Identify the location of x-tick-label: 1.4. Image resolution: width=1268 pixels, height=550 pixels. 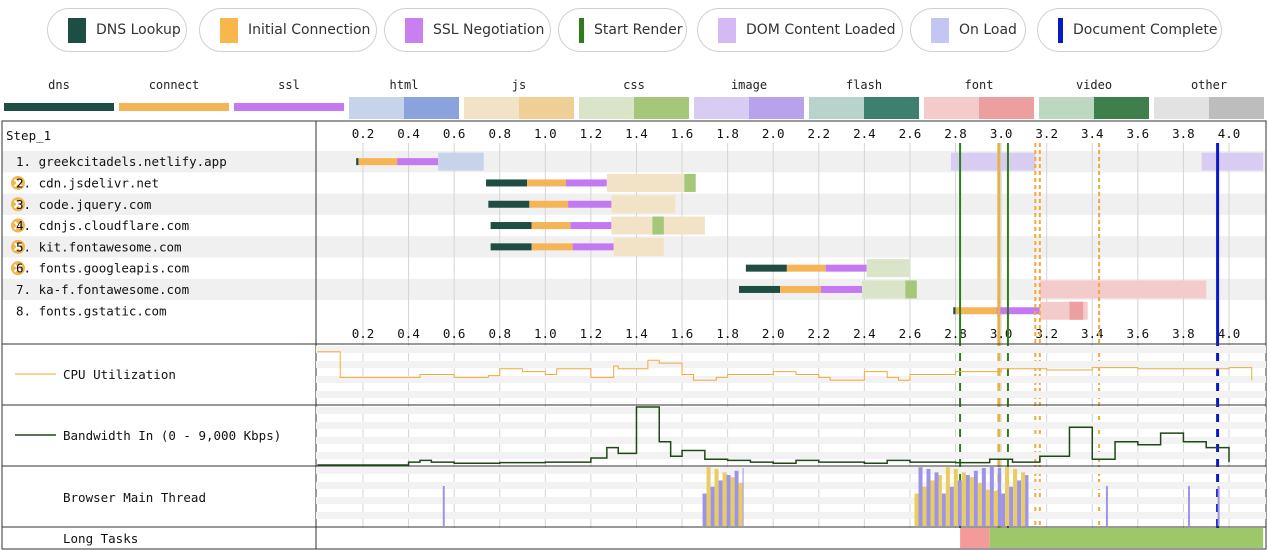
(636, 333).